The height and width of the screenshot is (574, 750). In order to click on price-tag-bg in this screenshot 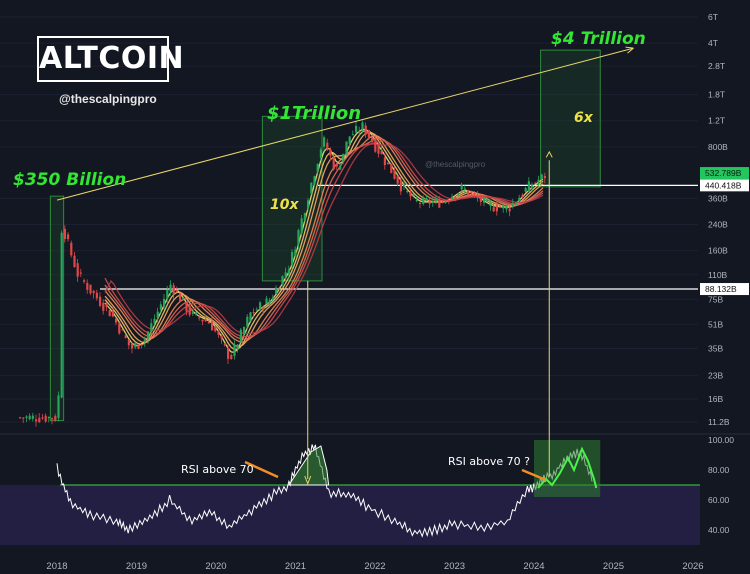, I will do `click(724, 173)`.